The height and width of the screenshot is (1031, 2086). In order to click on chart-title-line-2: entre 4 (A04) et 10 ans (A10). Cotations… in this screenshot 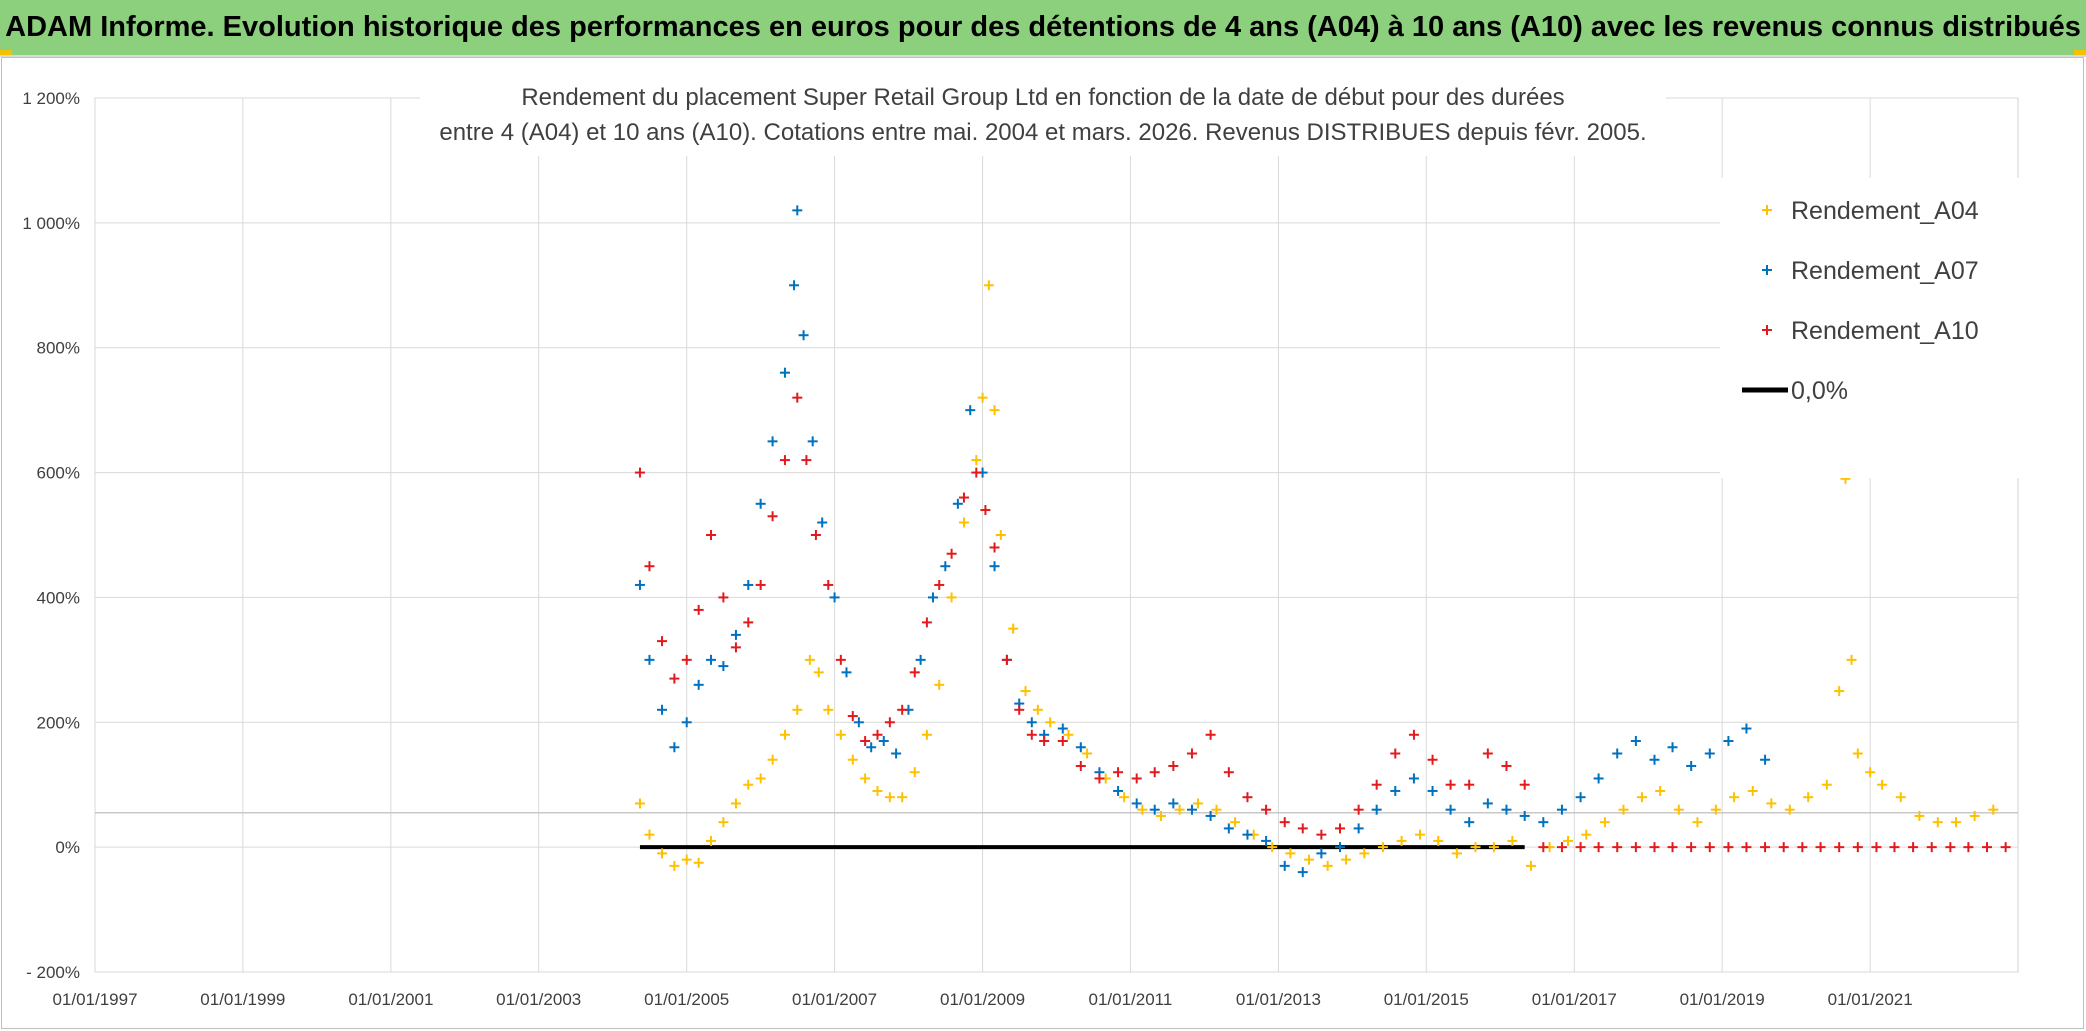, I will do `click(1042, 132)`.